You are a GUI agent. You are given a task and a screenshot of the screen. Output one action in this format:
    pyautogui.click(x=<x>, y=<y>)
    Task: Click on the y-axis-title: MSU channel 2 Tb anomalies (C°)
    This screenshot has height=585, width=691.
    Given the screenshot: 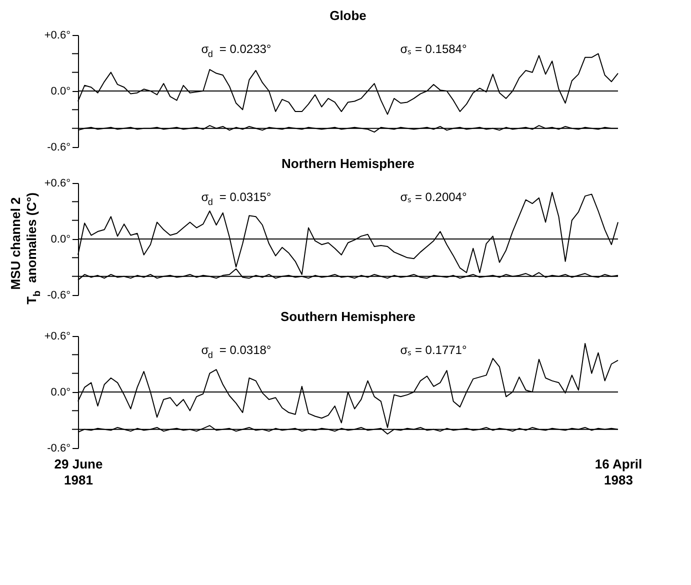 What is the action you would take?
    pyautogui.click(x=26, y=248)
    